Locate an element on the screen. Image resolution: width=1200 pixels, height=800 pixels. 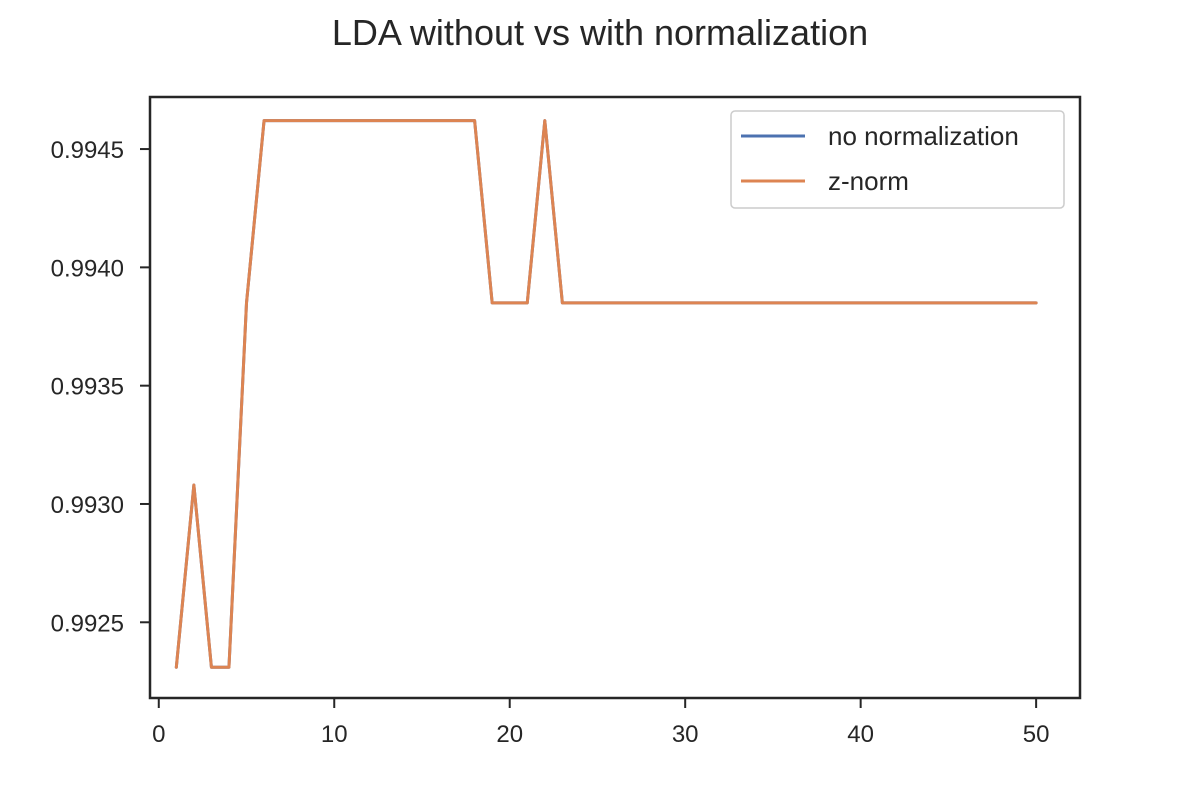
legend-label-z-norm: z-norm is located at coordinates (868, 181).